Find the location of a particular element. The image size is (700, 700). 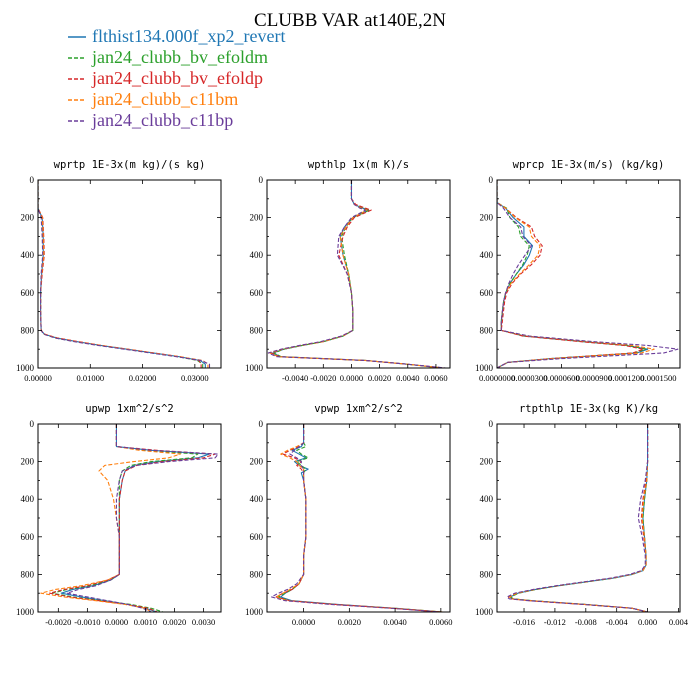

figure-title: CLUBB VAR at140E,2N is located at coordinates (350, 20).